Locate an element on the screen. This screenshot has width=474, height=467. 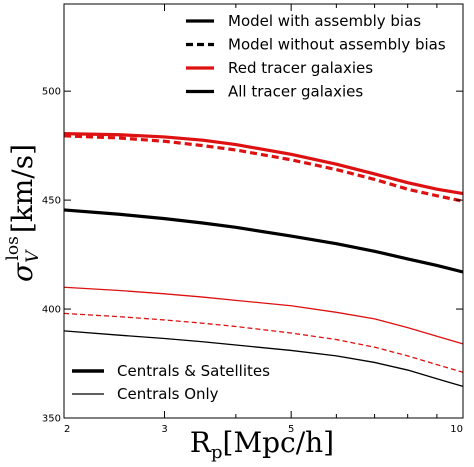
x-tick-label: 10 is located at coordinates (456, 429).